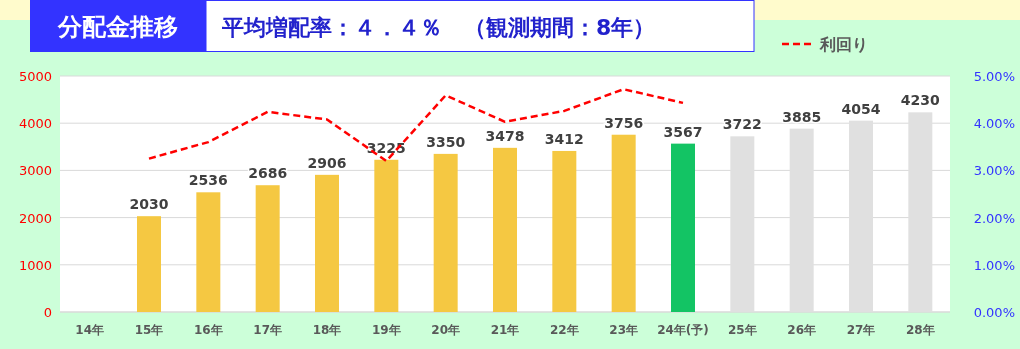  What do you see at coordinates (994, 124) in the screenshot?
I see `y2-tick-label: 4.00%` at bounding box center [994, 124].